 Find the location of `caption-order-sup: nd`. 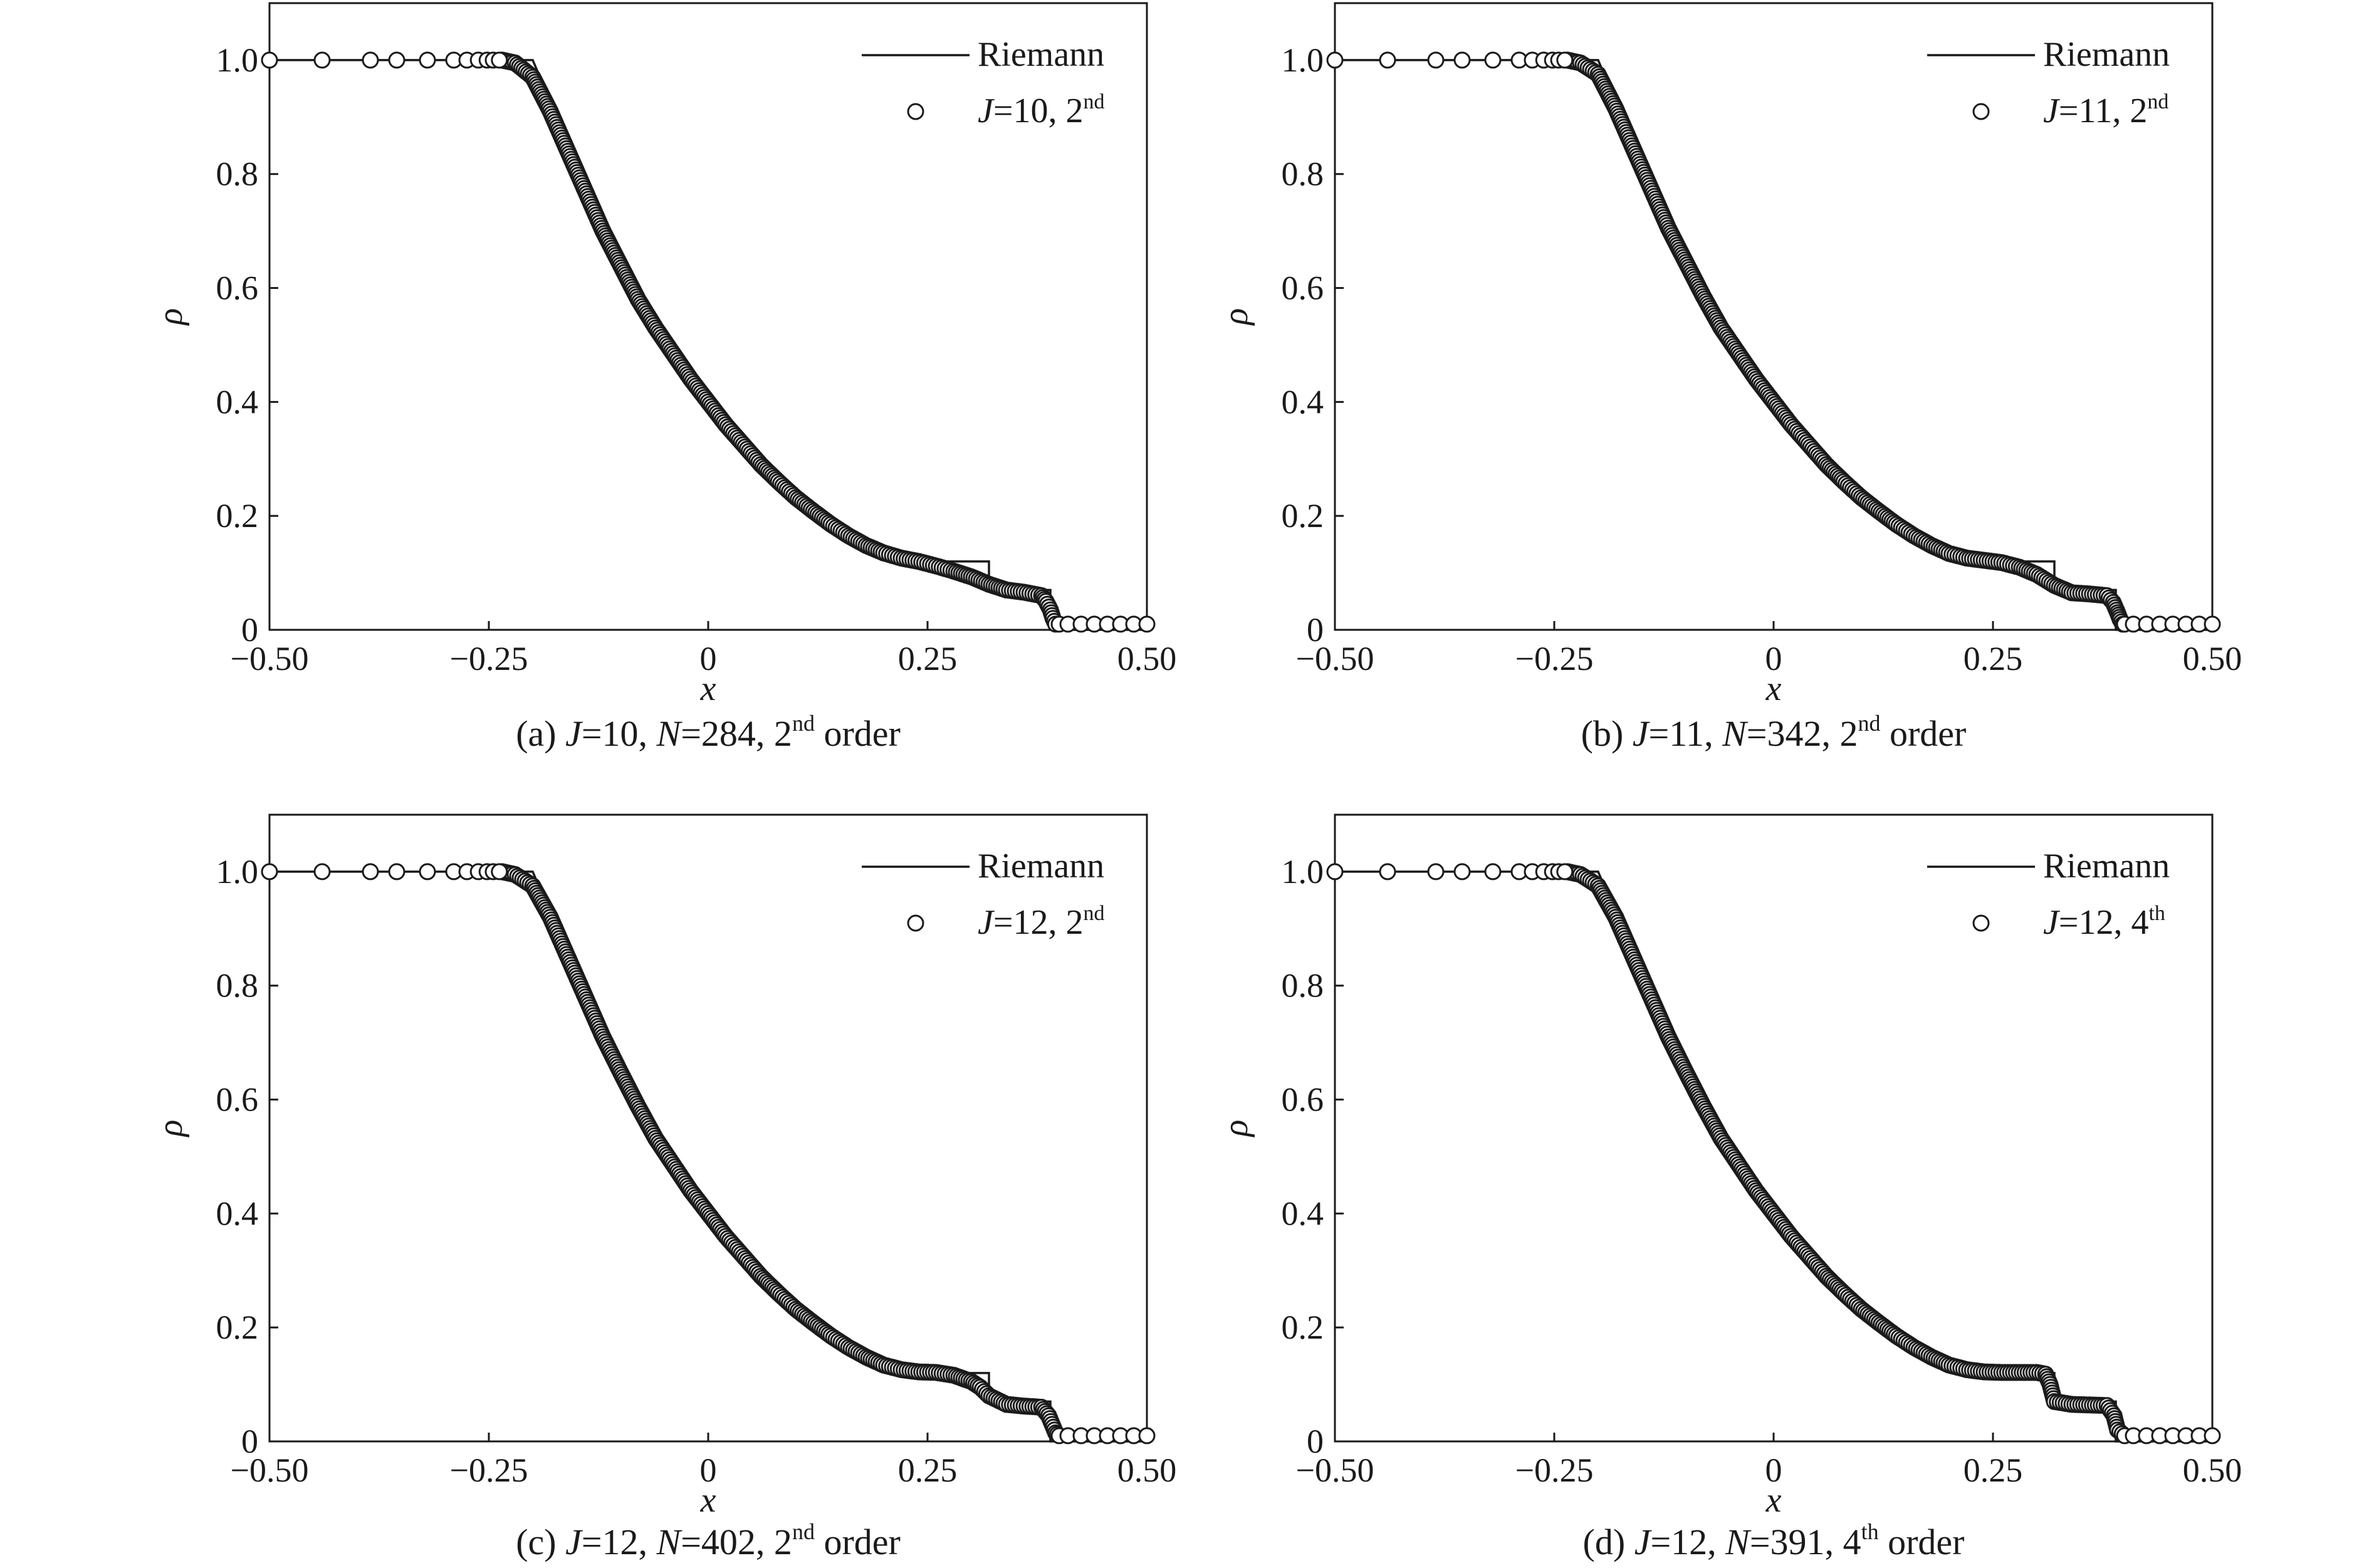

caption-order-sup: nd is located at coordinates (803, 1531).